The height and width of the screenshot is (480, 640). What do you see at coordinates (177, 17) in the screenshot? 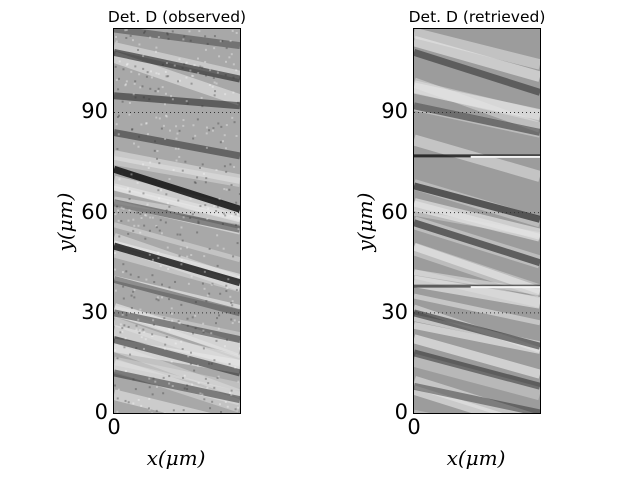
I see `left-plot-title: Det. D (observed)` at bounding box center [177, 17].